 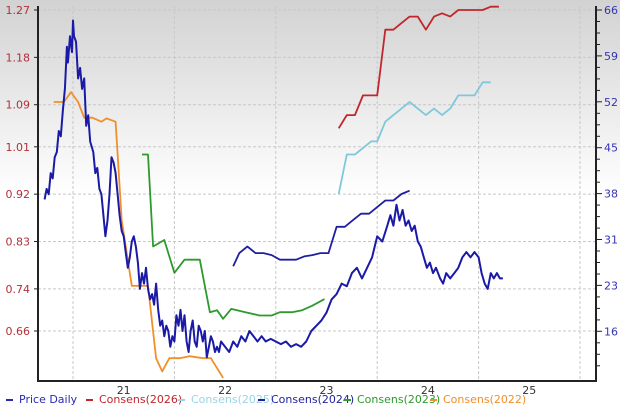 I want to click on legend-item-consens-2022: Consens(2022), so click(x=478, y=399).